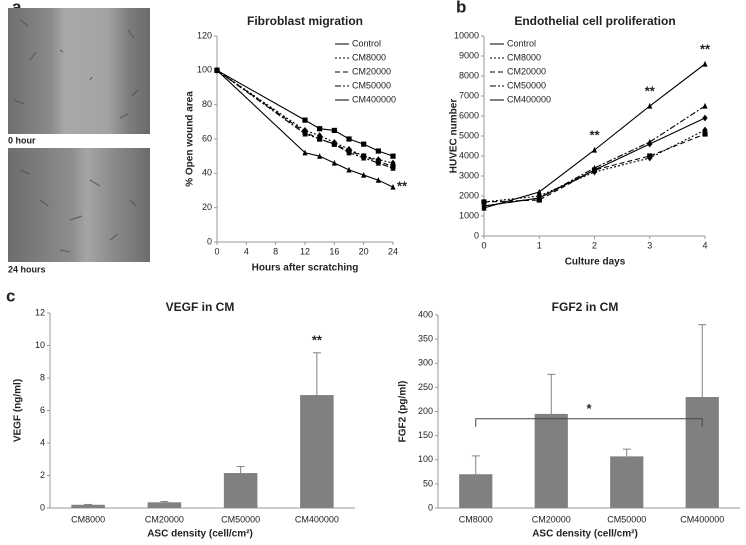  Describe the element at coordinates (369, 57) in the screenshot. I see `legend-label: CM8000` at that location.